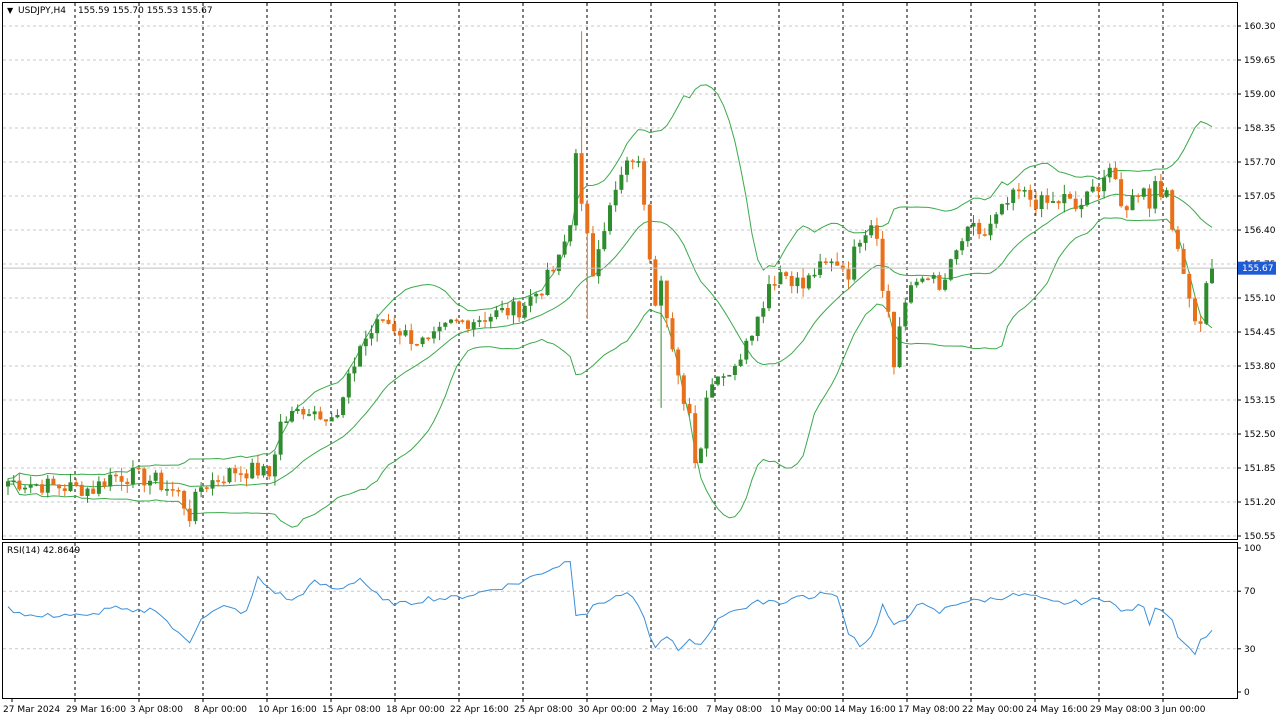  I want to click on price-label: 157.05, so click(1260, 197).